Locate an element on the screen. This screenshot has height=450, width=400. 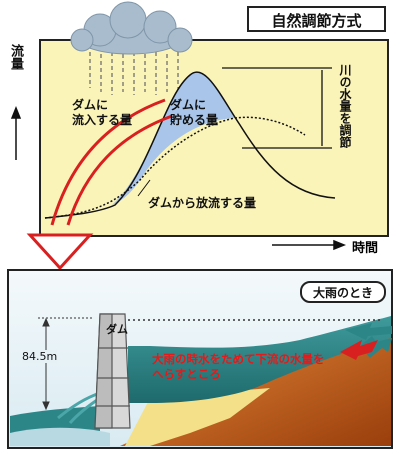
reservoir-water is located at coordinates (259, 359).